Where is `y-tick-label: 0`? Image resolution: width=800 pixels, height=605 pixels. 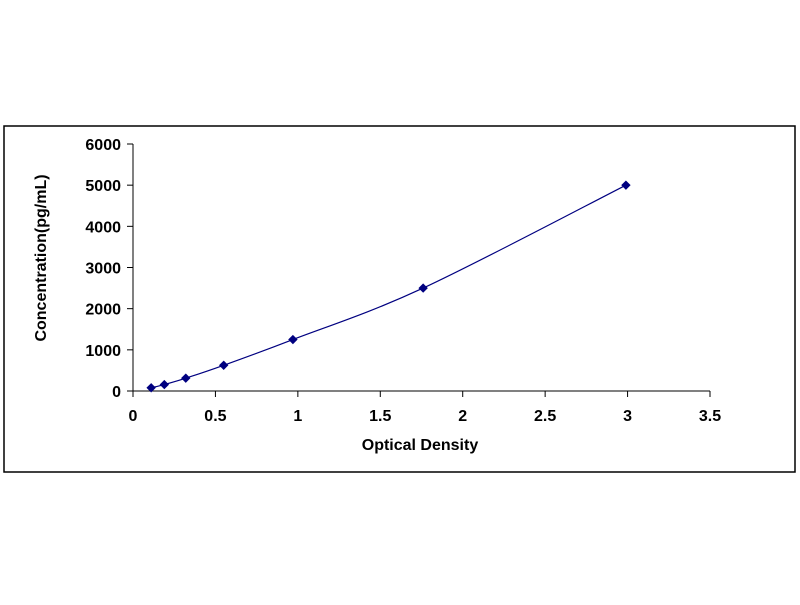 y-tick-label: 0 is located at coordinates (116, 392).